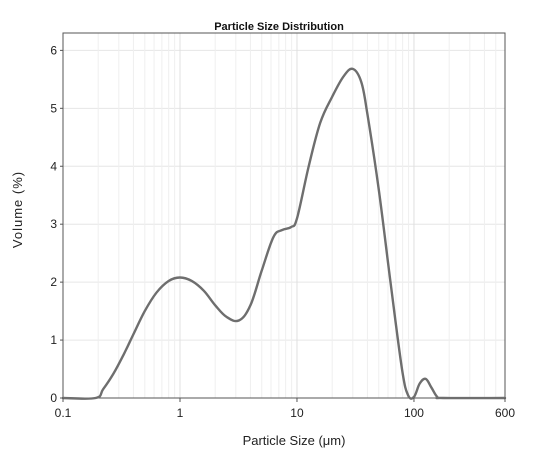 This screenshot has height=468, width=560. I want to click on y-tick-label: 3, so click(53, 224).